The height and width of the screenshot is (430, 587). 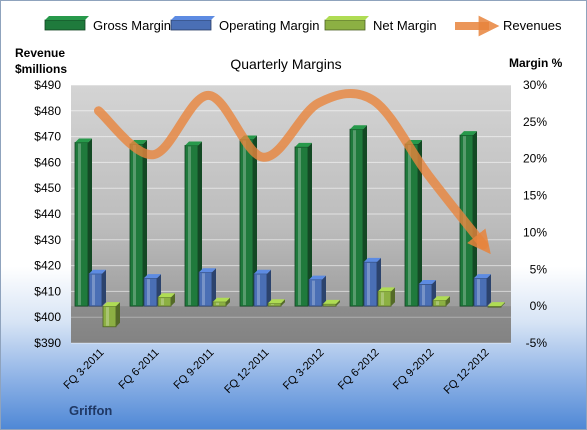 I want to click on left-tick-label: $430, so click(x=47, y=240).